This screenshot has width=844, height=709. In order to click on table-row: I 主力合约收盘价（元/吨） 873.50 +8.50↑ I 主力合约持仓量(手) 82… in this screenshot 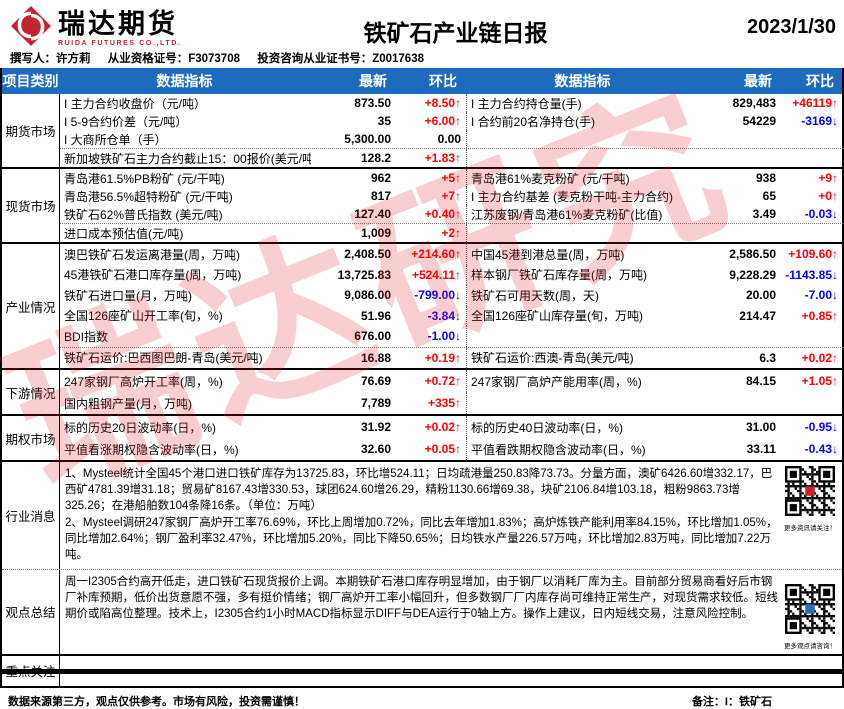, I will do `click(451, 103)`.